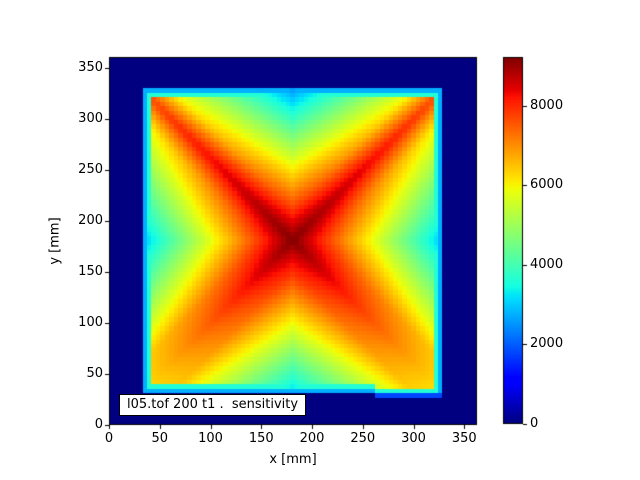 This screenshot has height=480, width=640. I want to click on y-tick-label: 350, so click(90, 67).